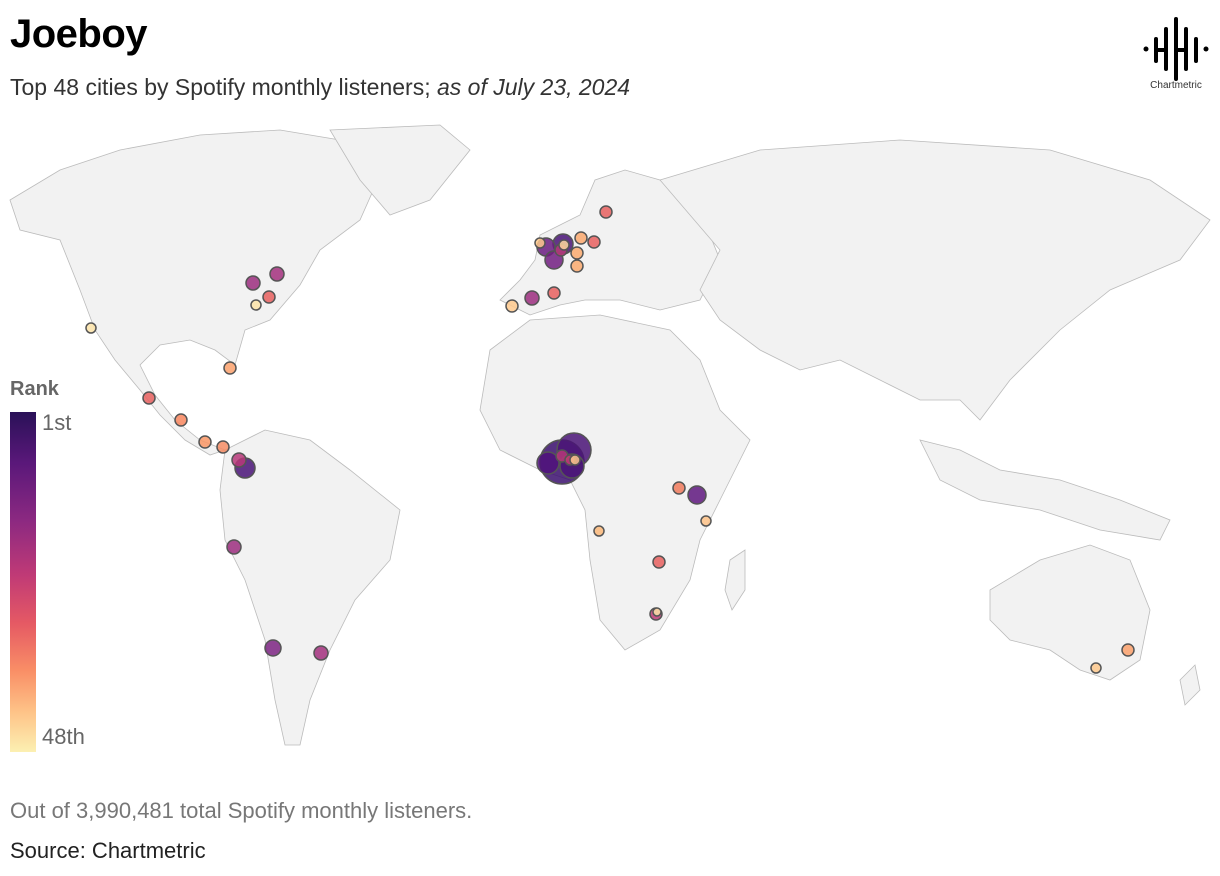 This screenshot has width=1220, height=876. What do you see at coordinates (57, 422) in the screenshot?
I see `legend-top-label: 1st` at bounding box center [57, 422].